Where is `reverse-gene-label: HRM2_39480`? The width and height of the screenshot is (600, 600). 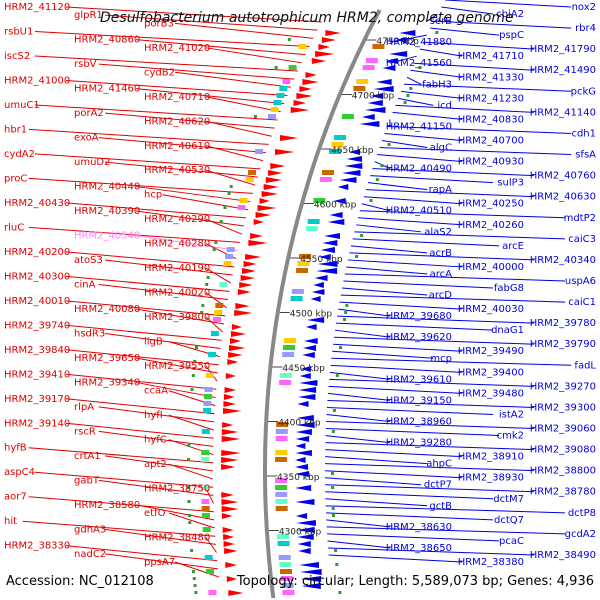
reverse-gene-label: HRM2_39480 is located at coordinates (491, 393).